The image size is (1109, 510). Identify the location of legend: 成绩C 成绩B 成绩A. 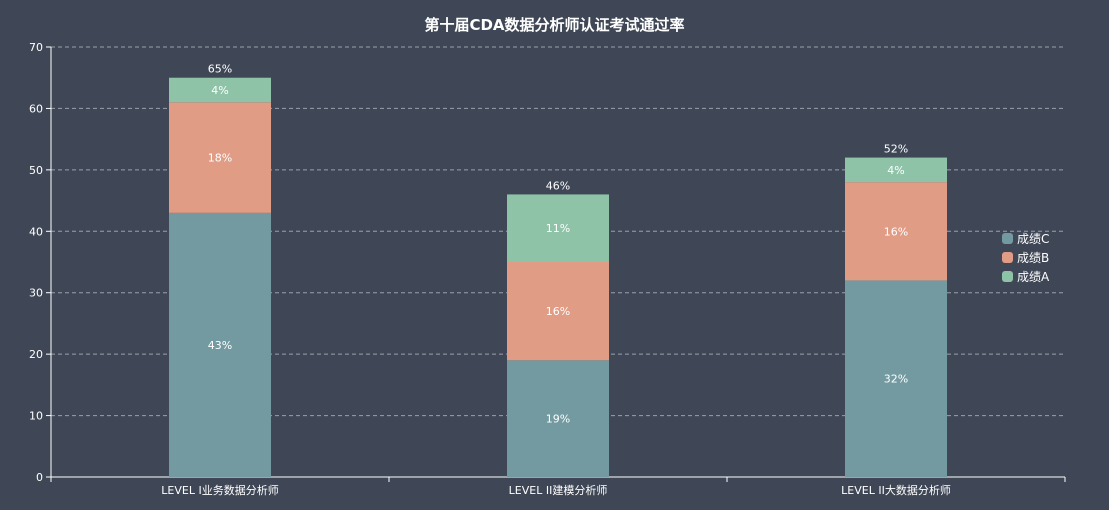
(1025, 257).